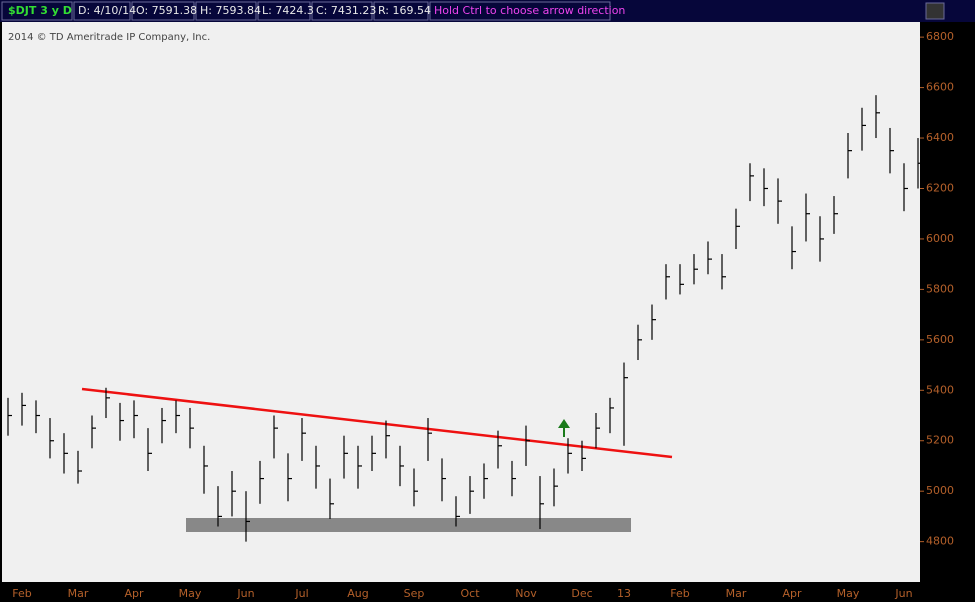 This screenshot has height=602, width=975. Describe the element at coordinates (935, 11) in the screenshot. I see `icon` at that location.